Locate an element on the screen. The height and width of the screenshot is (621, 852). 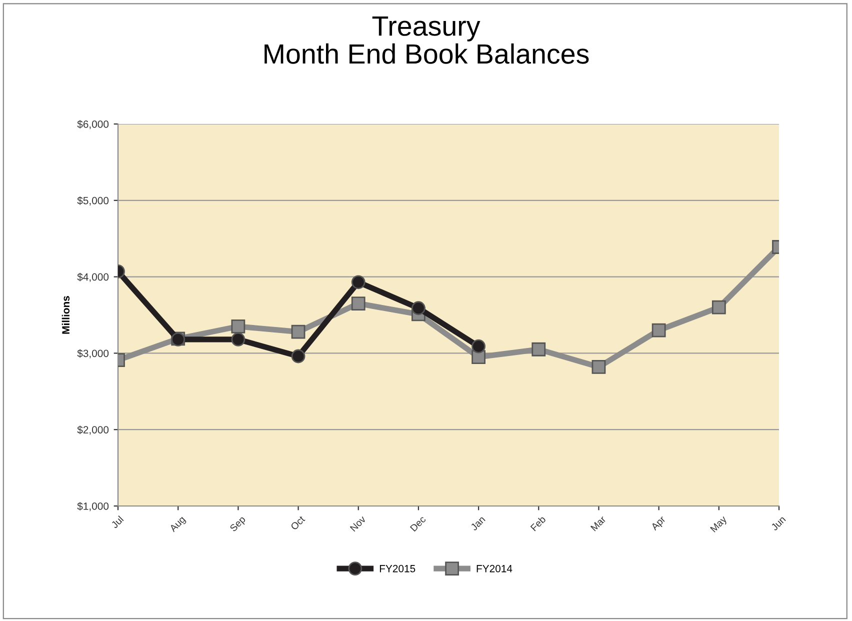
chart-title: Treasury Month End Book Balances is located at coordinates (426, 40).